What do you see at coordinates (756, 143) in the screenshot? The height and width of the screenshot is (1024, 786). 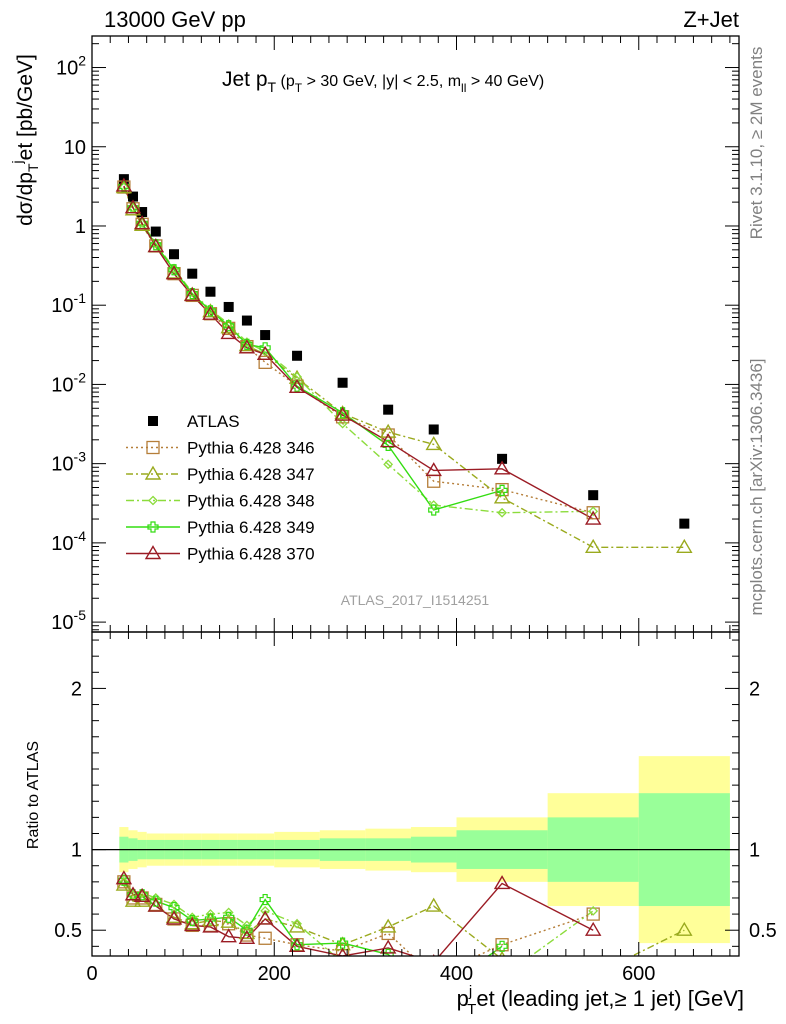 I see `rivet-version-label: Rivet 3.1.10, ≥ 2M events` at bounding box center [756, 143].